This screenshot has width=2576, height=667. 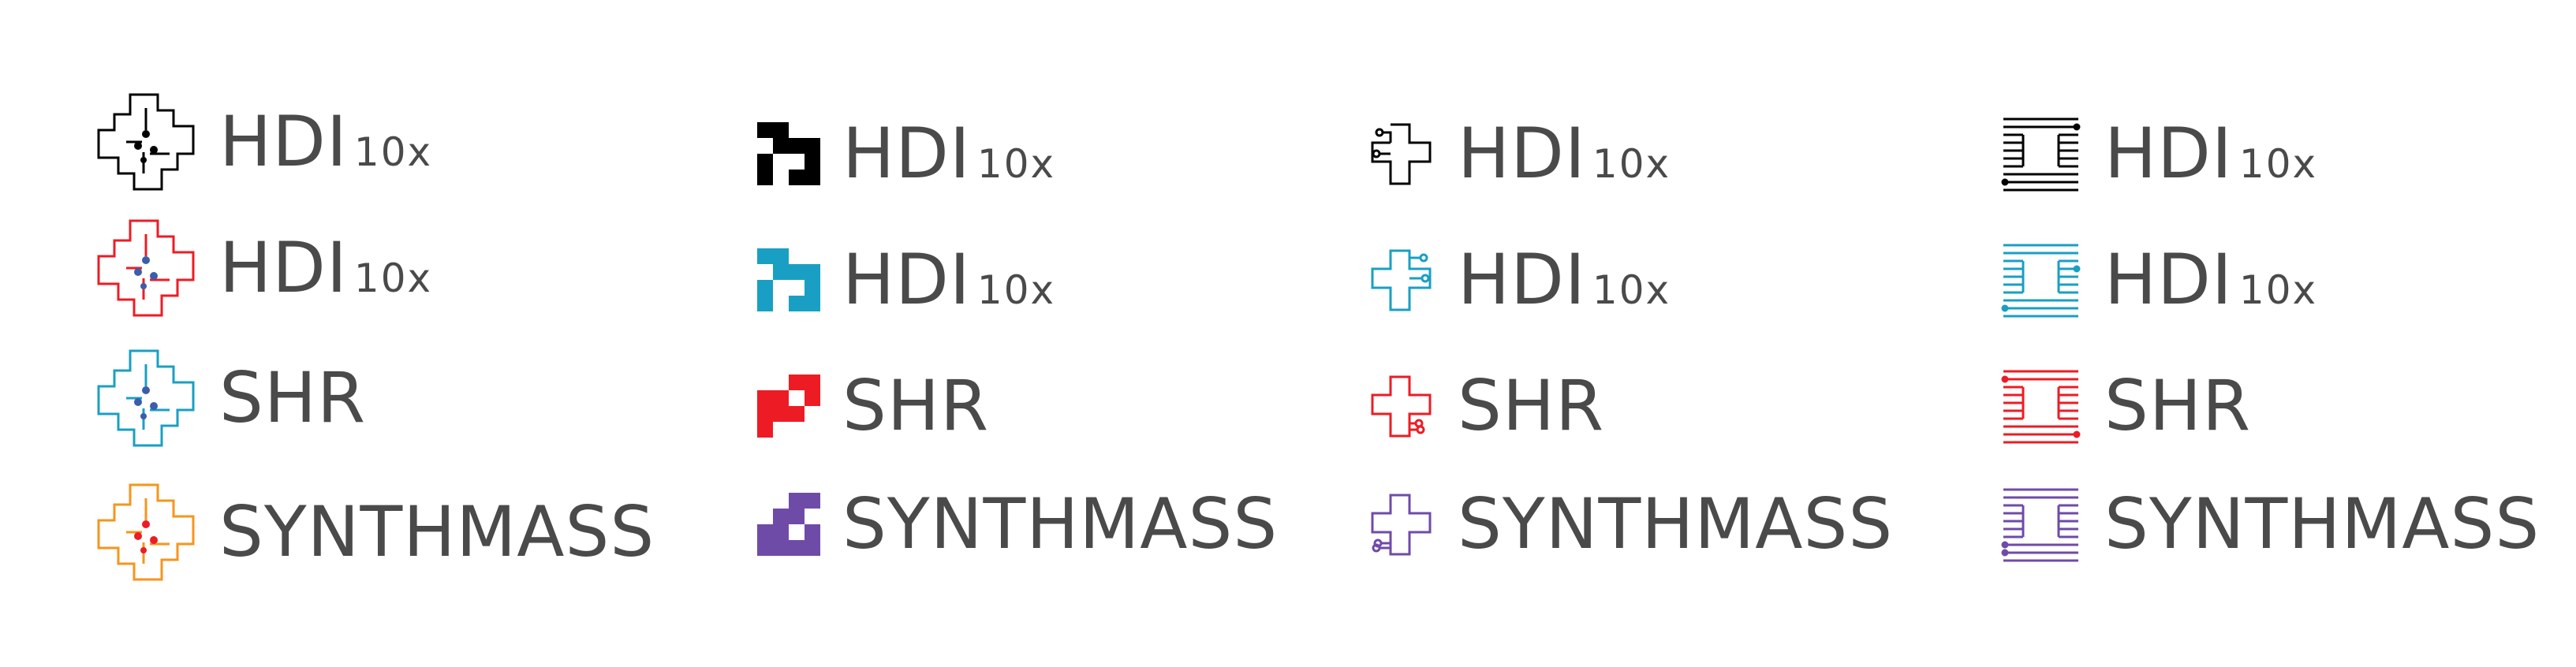 I want to click on logo-hdi10x-striped-black: HDI 10x, so click(x=2158, y=154).